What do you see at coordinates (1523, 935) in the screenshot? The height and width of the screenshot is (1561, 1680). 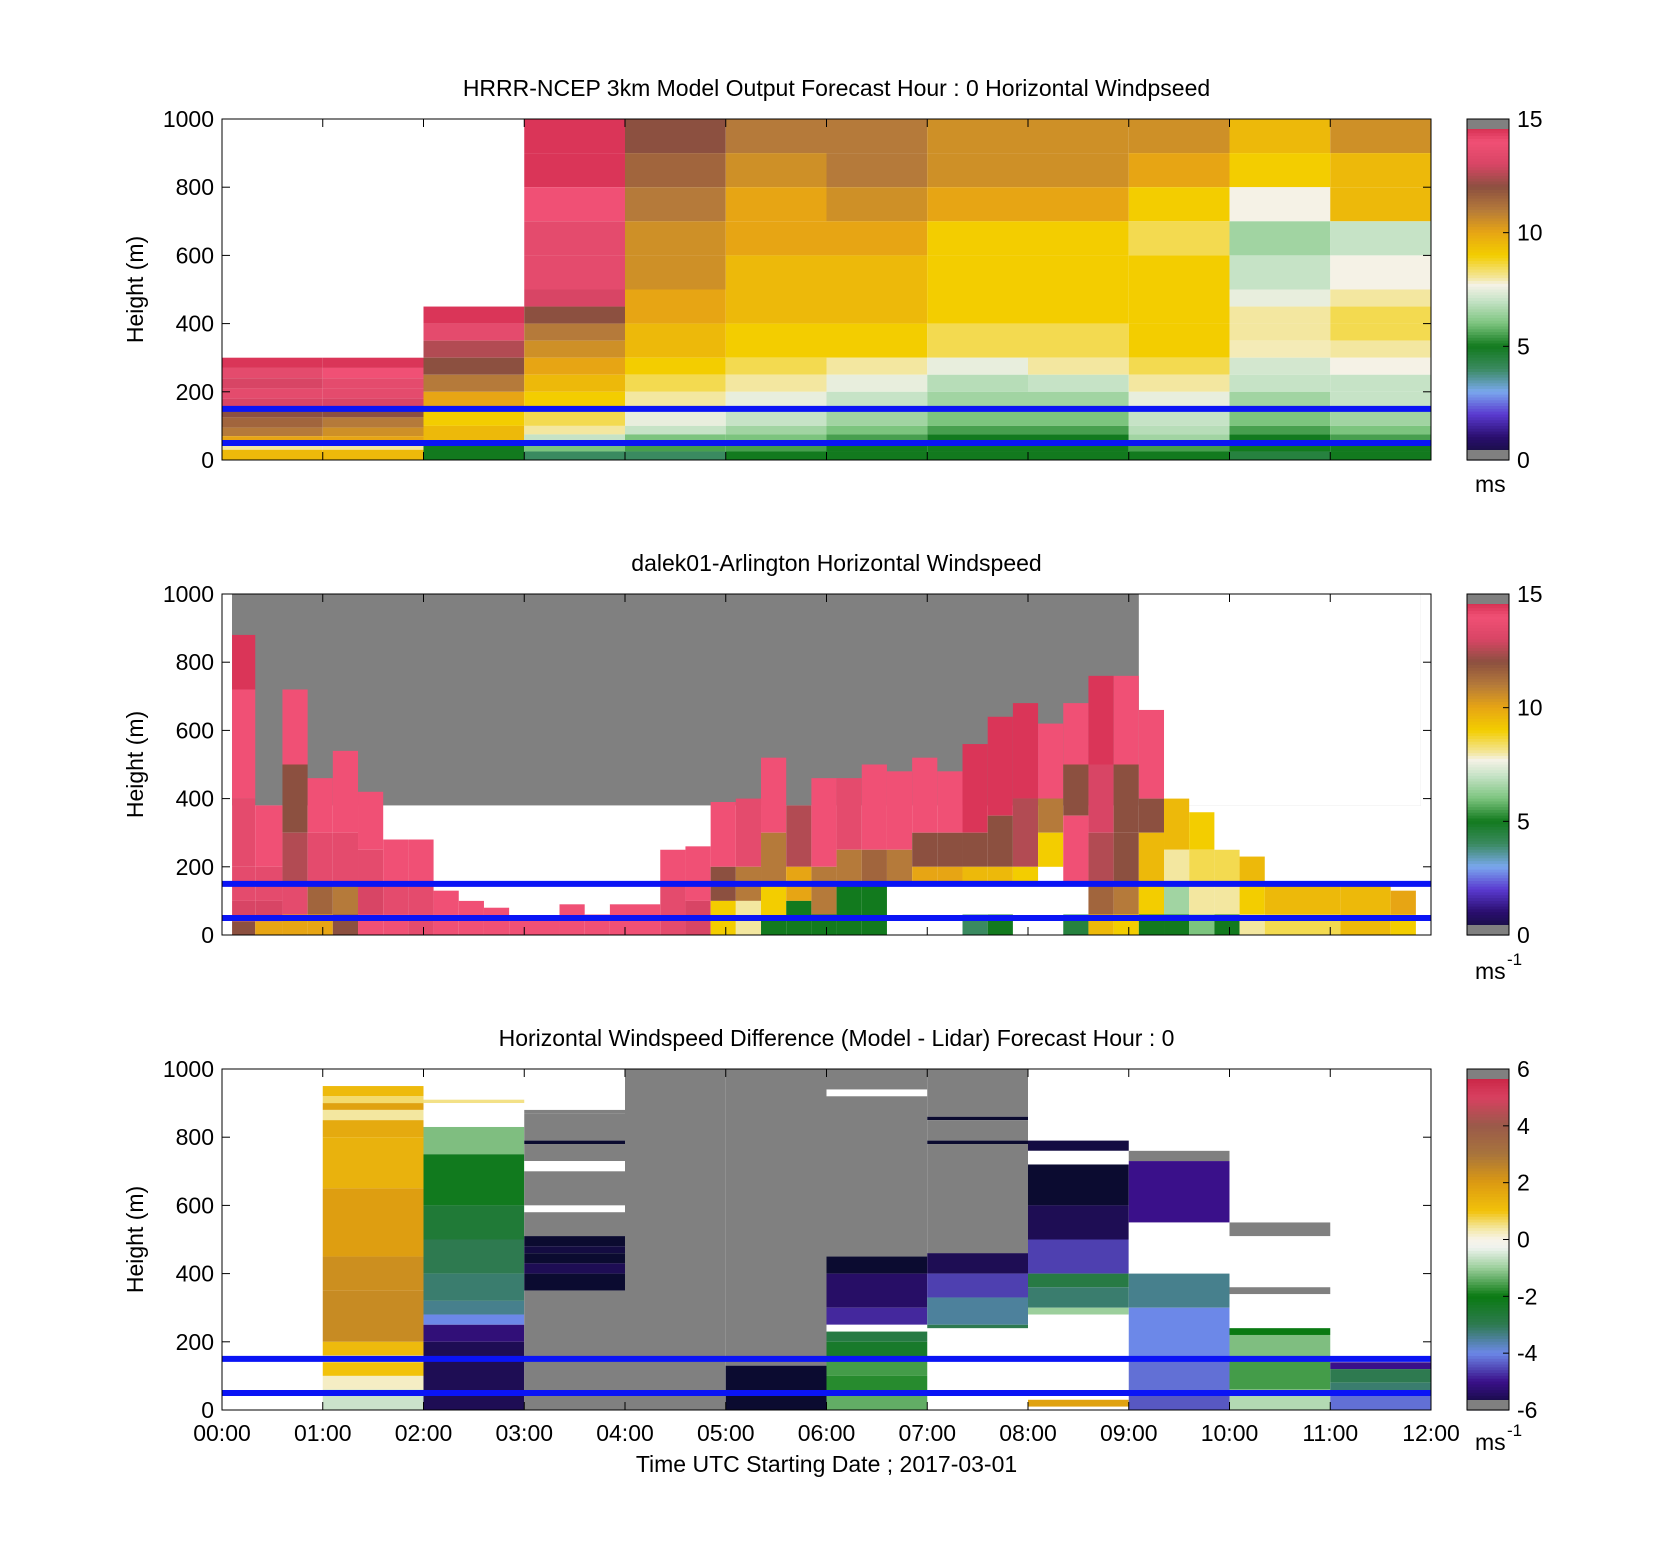 I see `colorbar-tick-label: 0` at bounding box center [1523, 935].